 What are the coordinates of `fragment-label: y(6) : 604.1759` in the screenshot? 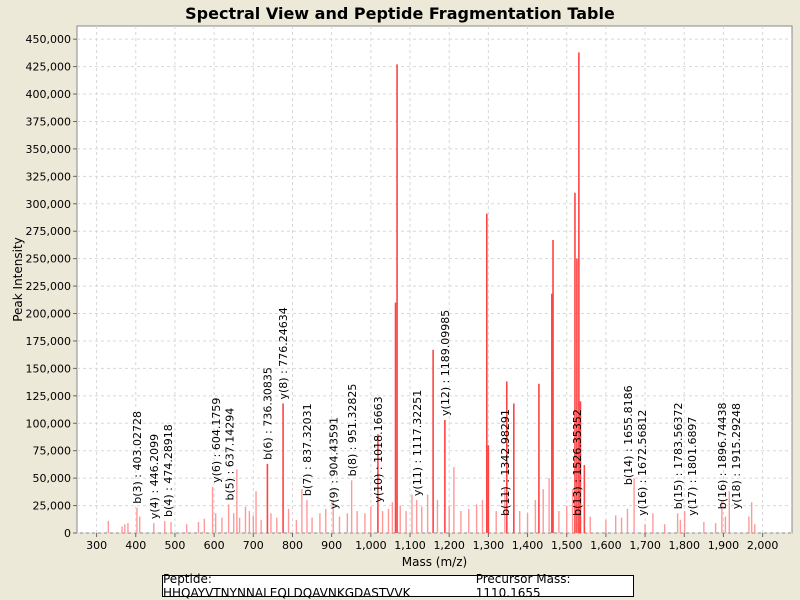 It's located at (216, 440).